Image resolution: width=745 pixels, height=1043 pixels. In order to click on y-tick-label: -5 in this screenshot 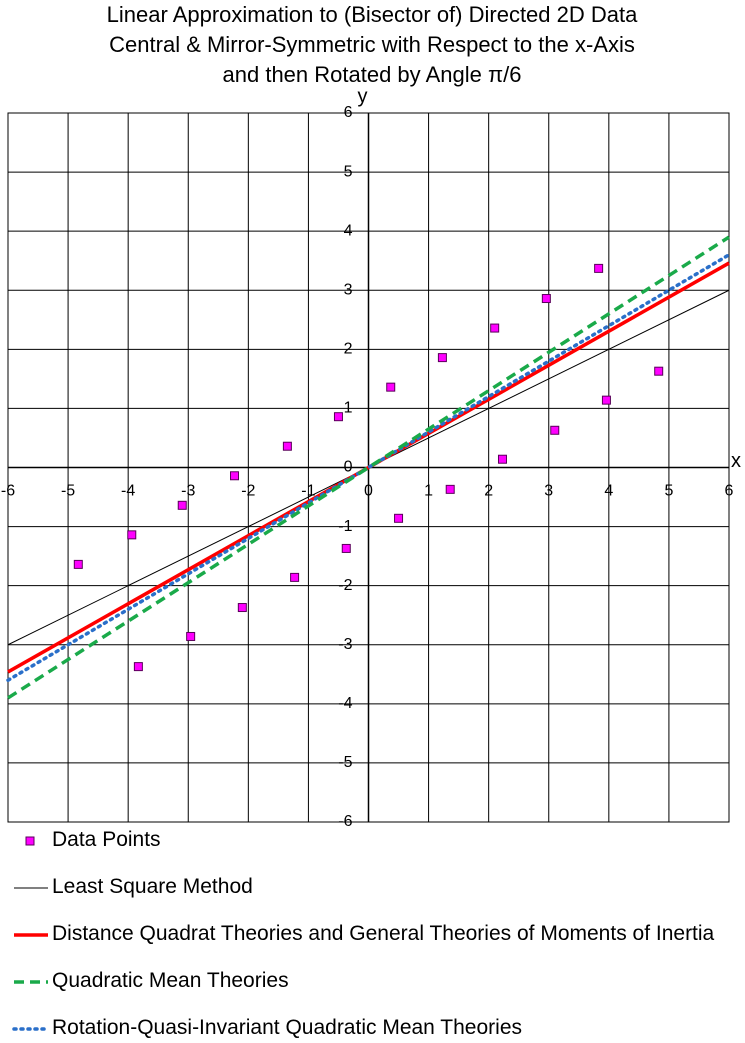, I will do `click(345, 762)`.